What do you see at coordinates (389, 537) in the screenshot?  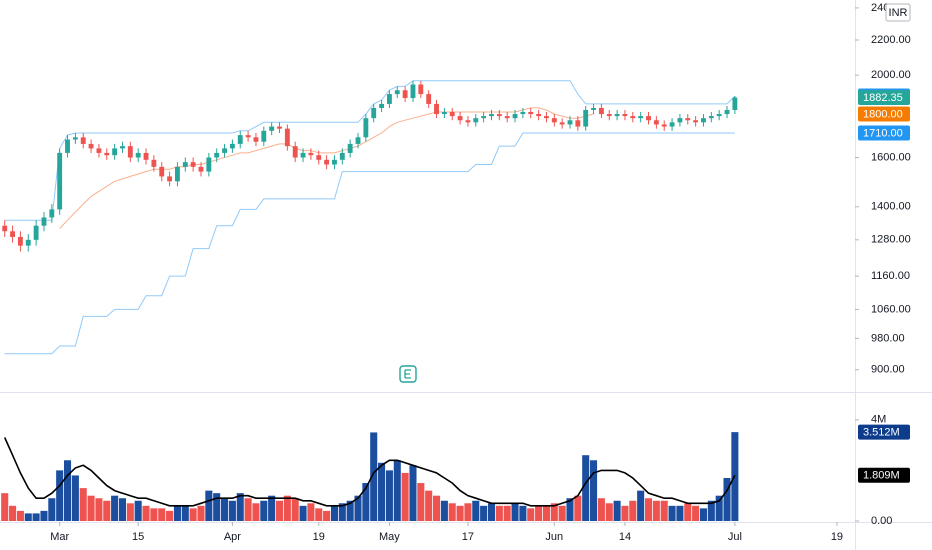 I see `x-tick-label: May` at bounding box center [389, 537].